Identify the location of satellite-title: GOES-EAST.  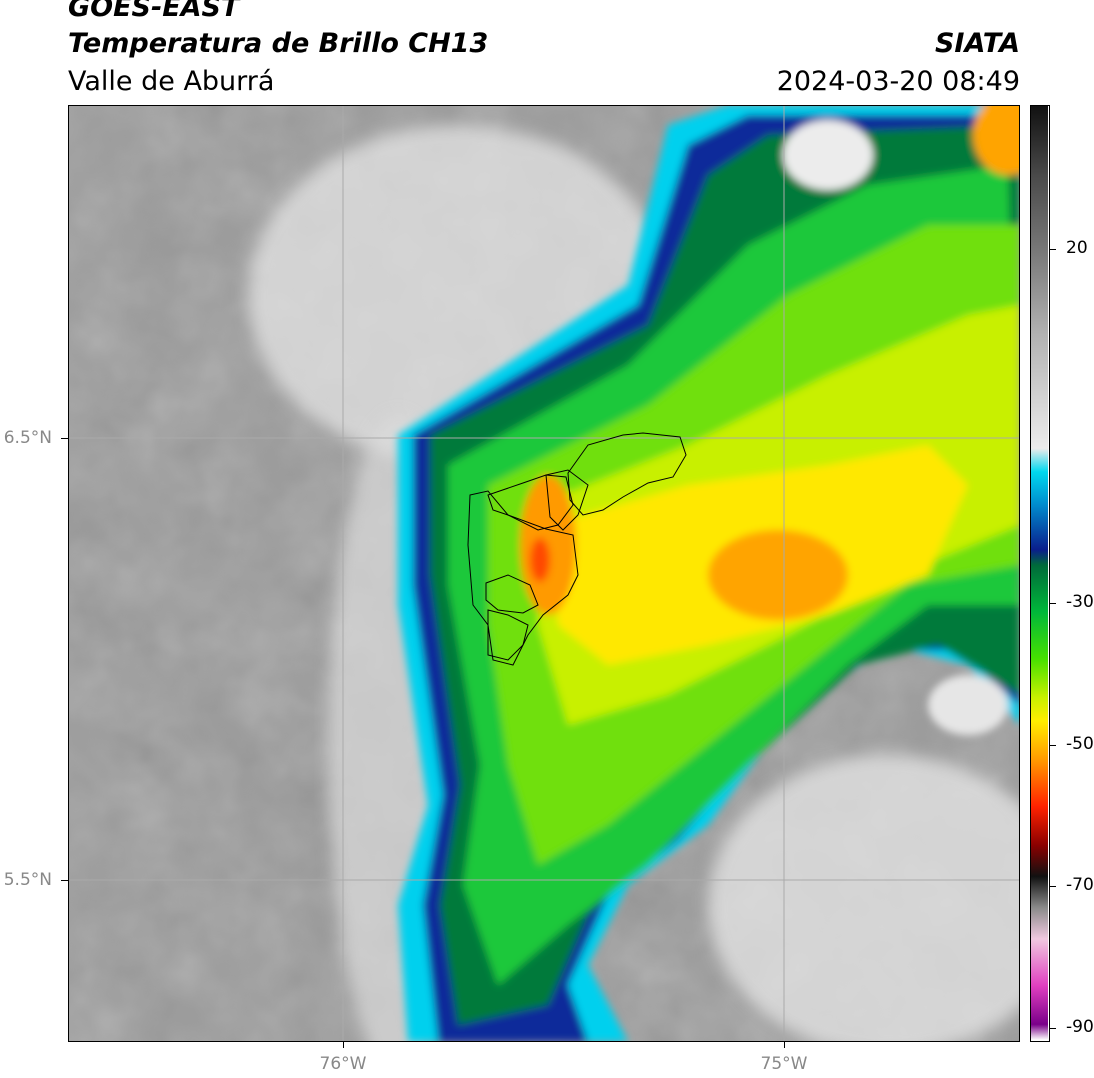
(154, 11).